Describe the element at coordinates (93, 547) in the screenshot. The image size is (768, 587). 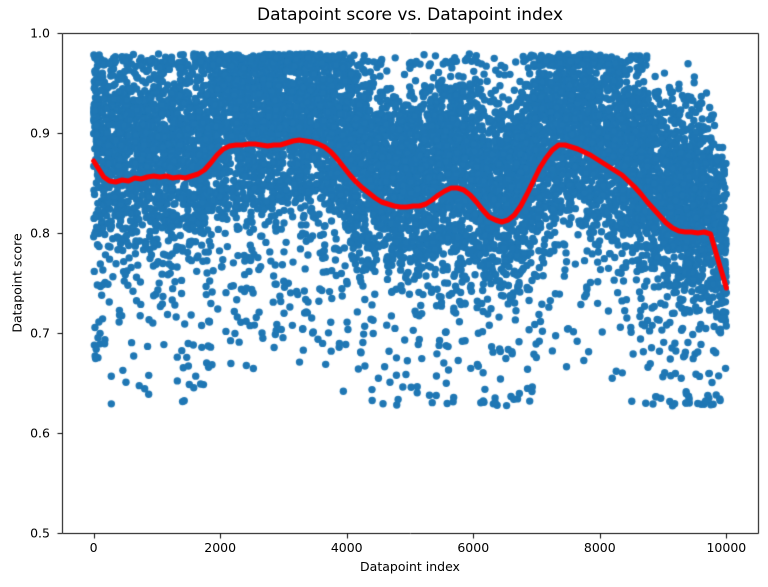
I see `x-tick-label: 0` at that location.